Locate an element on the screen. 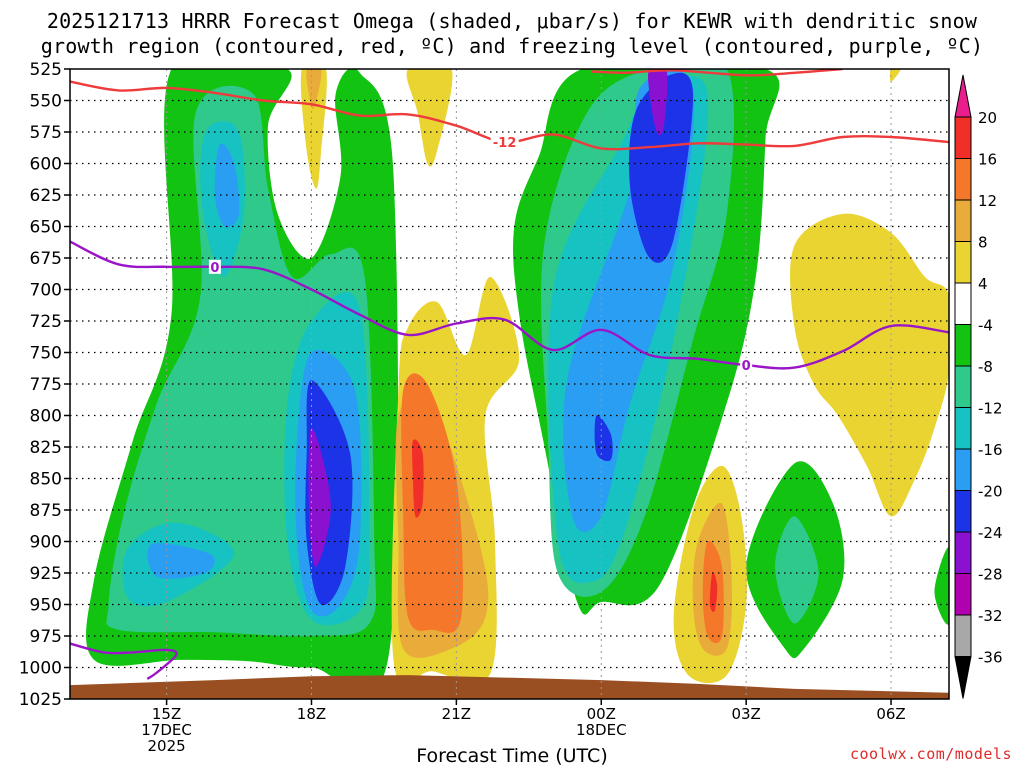  source-credit: coolwx.com/models is located at coordinates (930, 754).